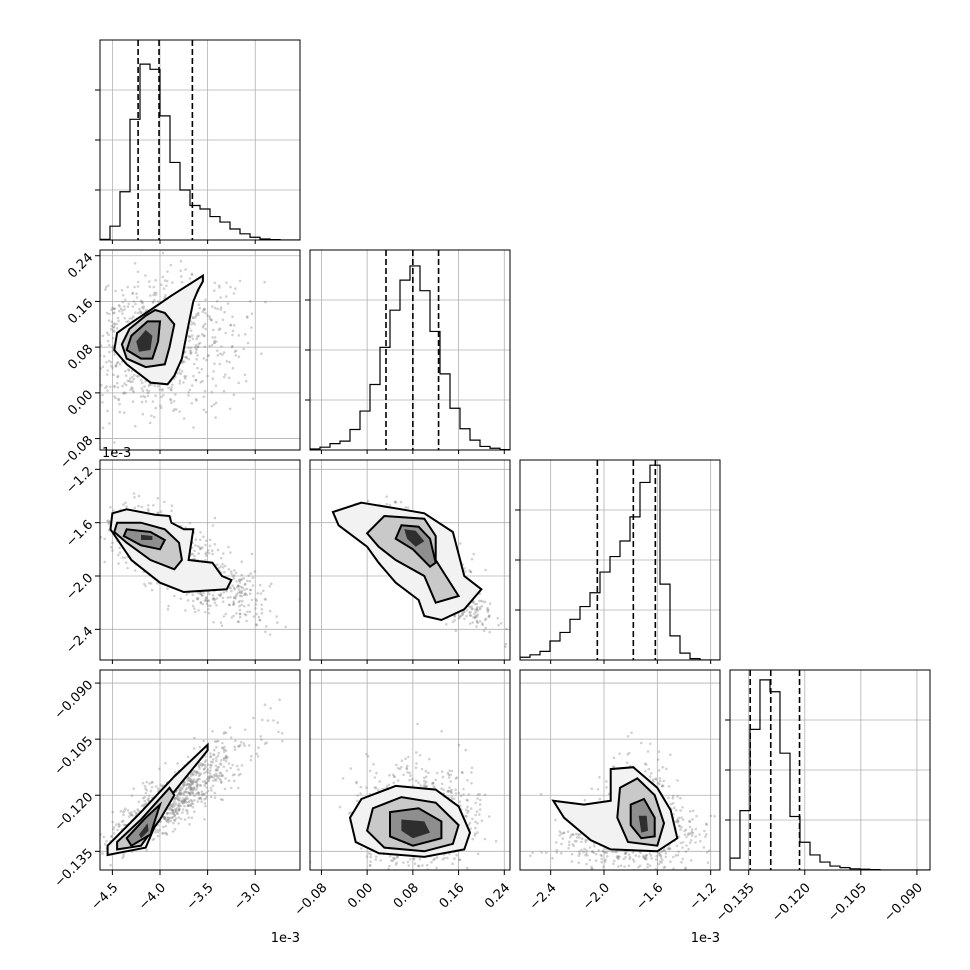 This screenshot has width=970, height=970. What do you see at coordinates (247, 896) in the screenshot?
I see `x-tick-label: −3.0` at bounding box center [247, 896].